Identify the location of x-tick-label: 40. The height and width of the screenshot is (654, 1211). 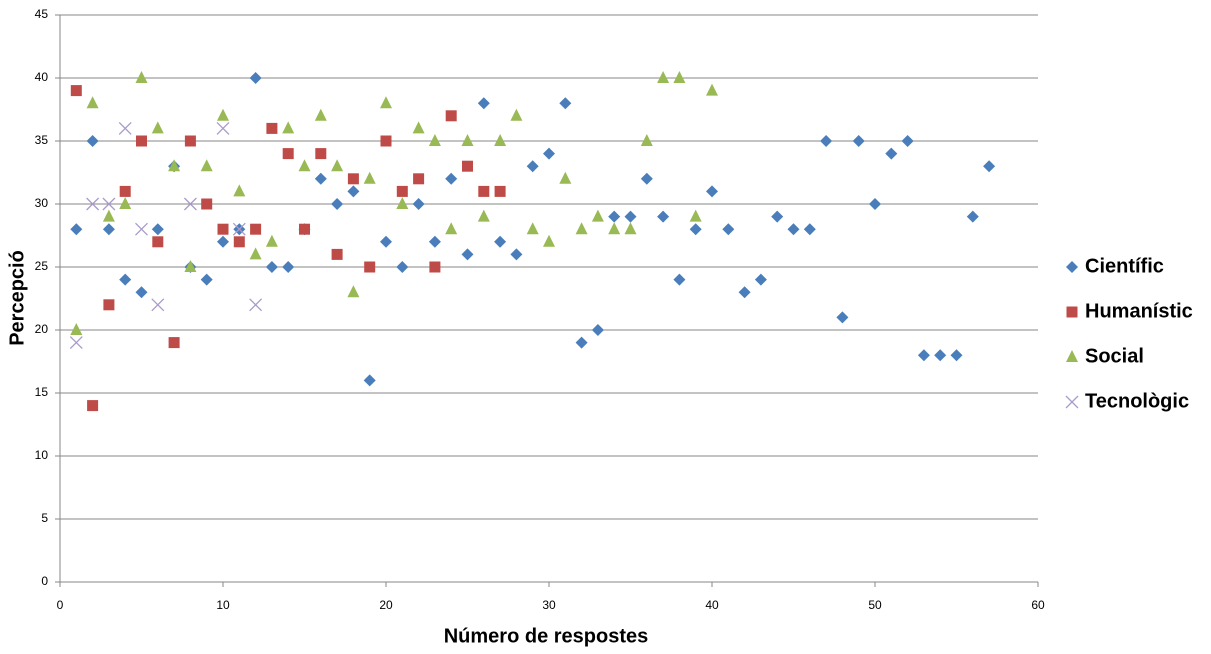
(712, 605).